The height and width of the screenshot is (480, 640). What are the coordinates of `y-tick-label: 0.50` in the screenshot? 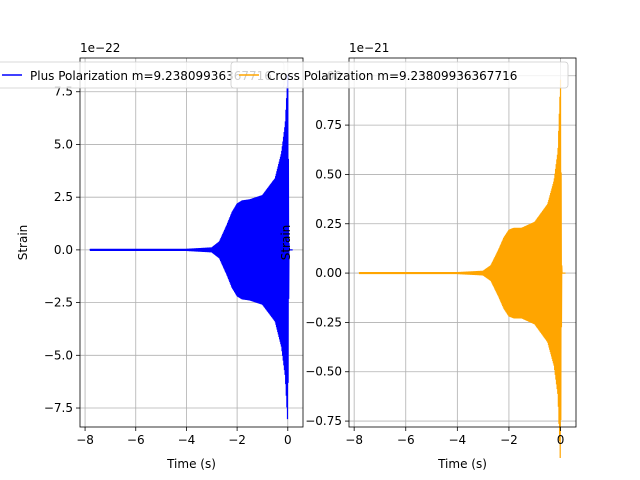 It's located at (328, 174).